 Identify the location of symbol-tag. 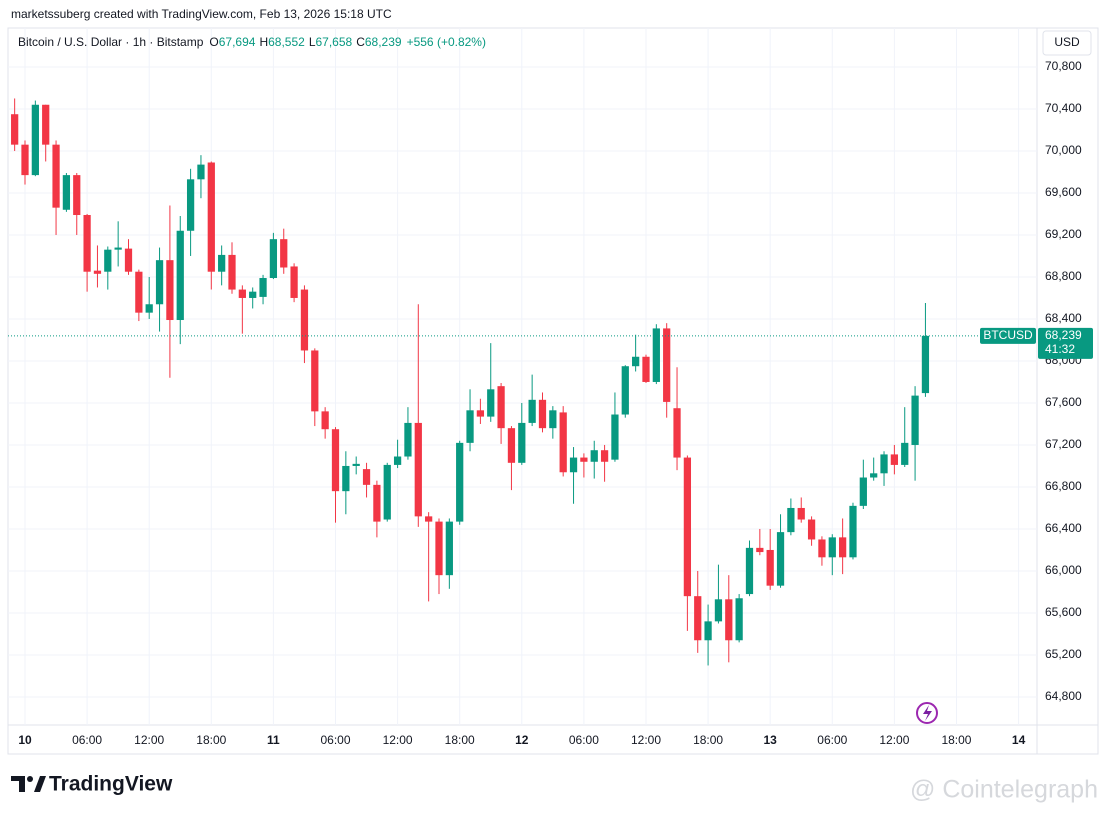
(1008, 335).